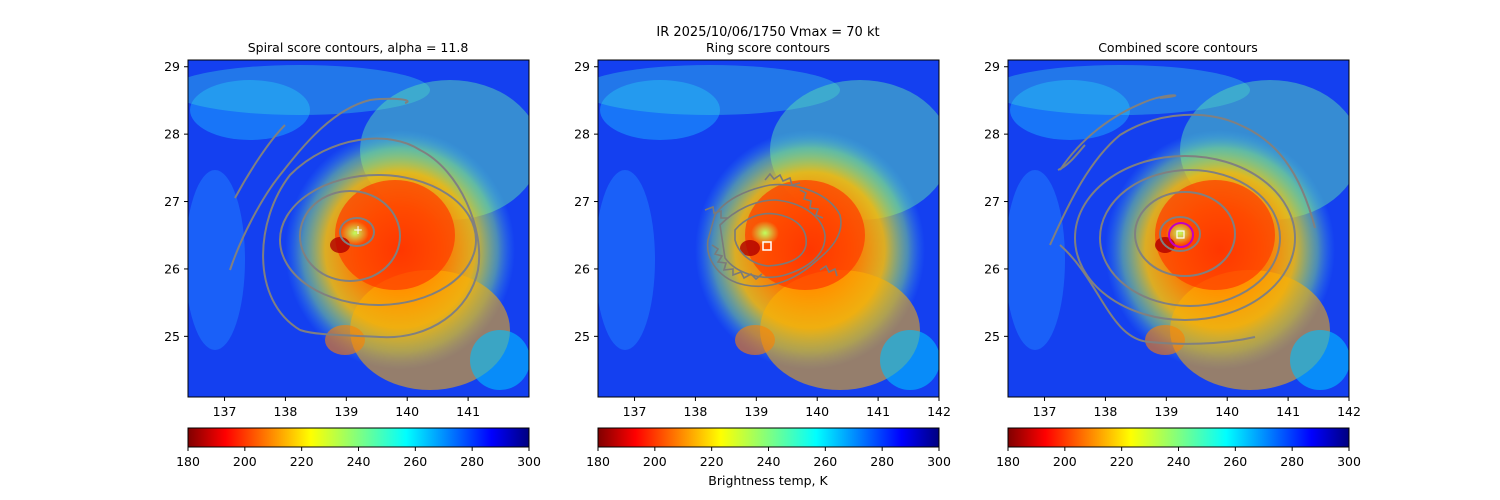  I want to click on colorbar-2: 180 200 220 240 260 280 300, so click(1178, 448).